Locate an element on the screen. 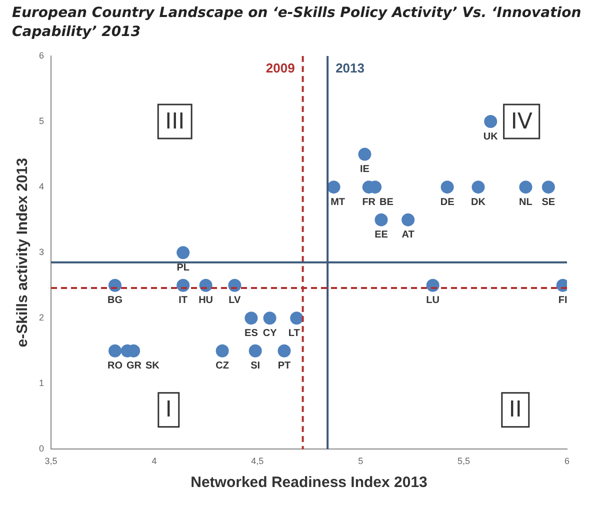 The image size is (607, 510). data-label: GR is located at coordinates (134, 366).